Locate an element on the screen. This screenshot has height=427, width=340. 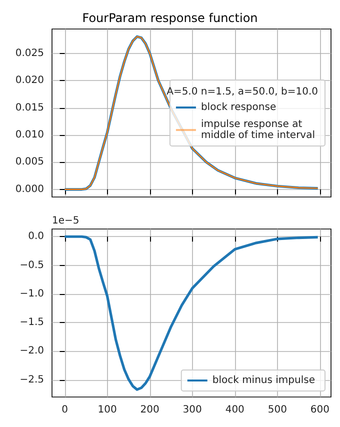
text: 1e−5 is located at coordinates (66, 221).